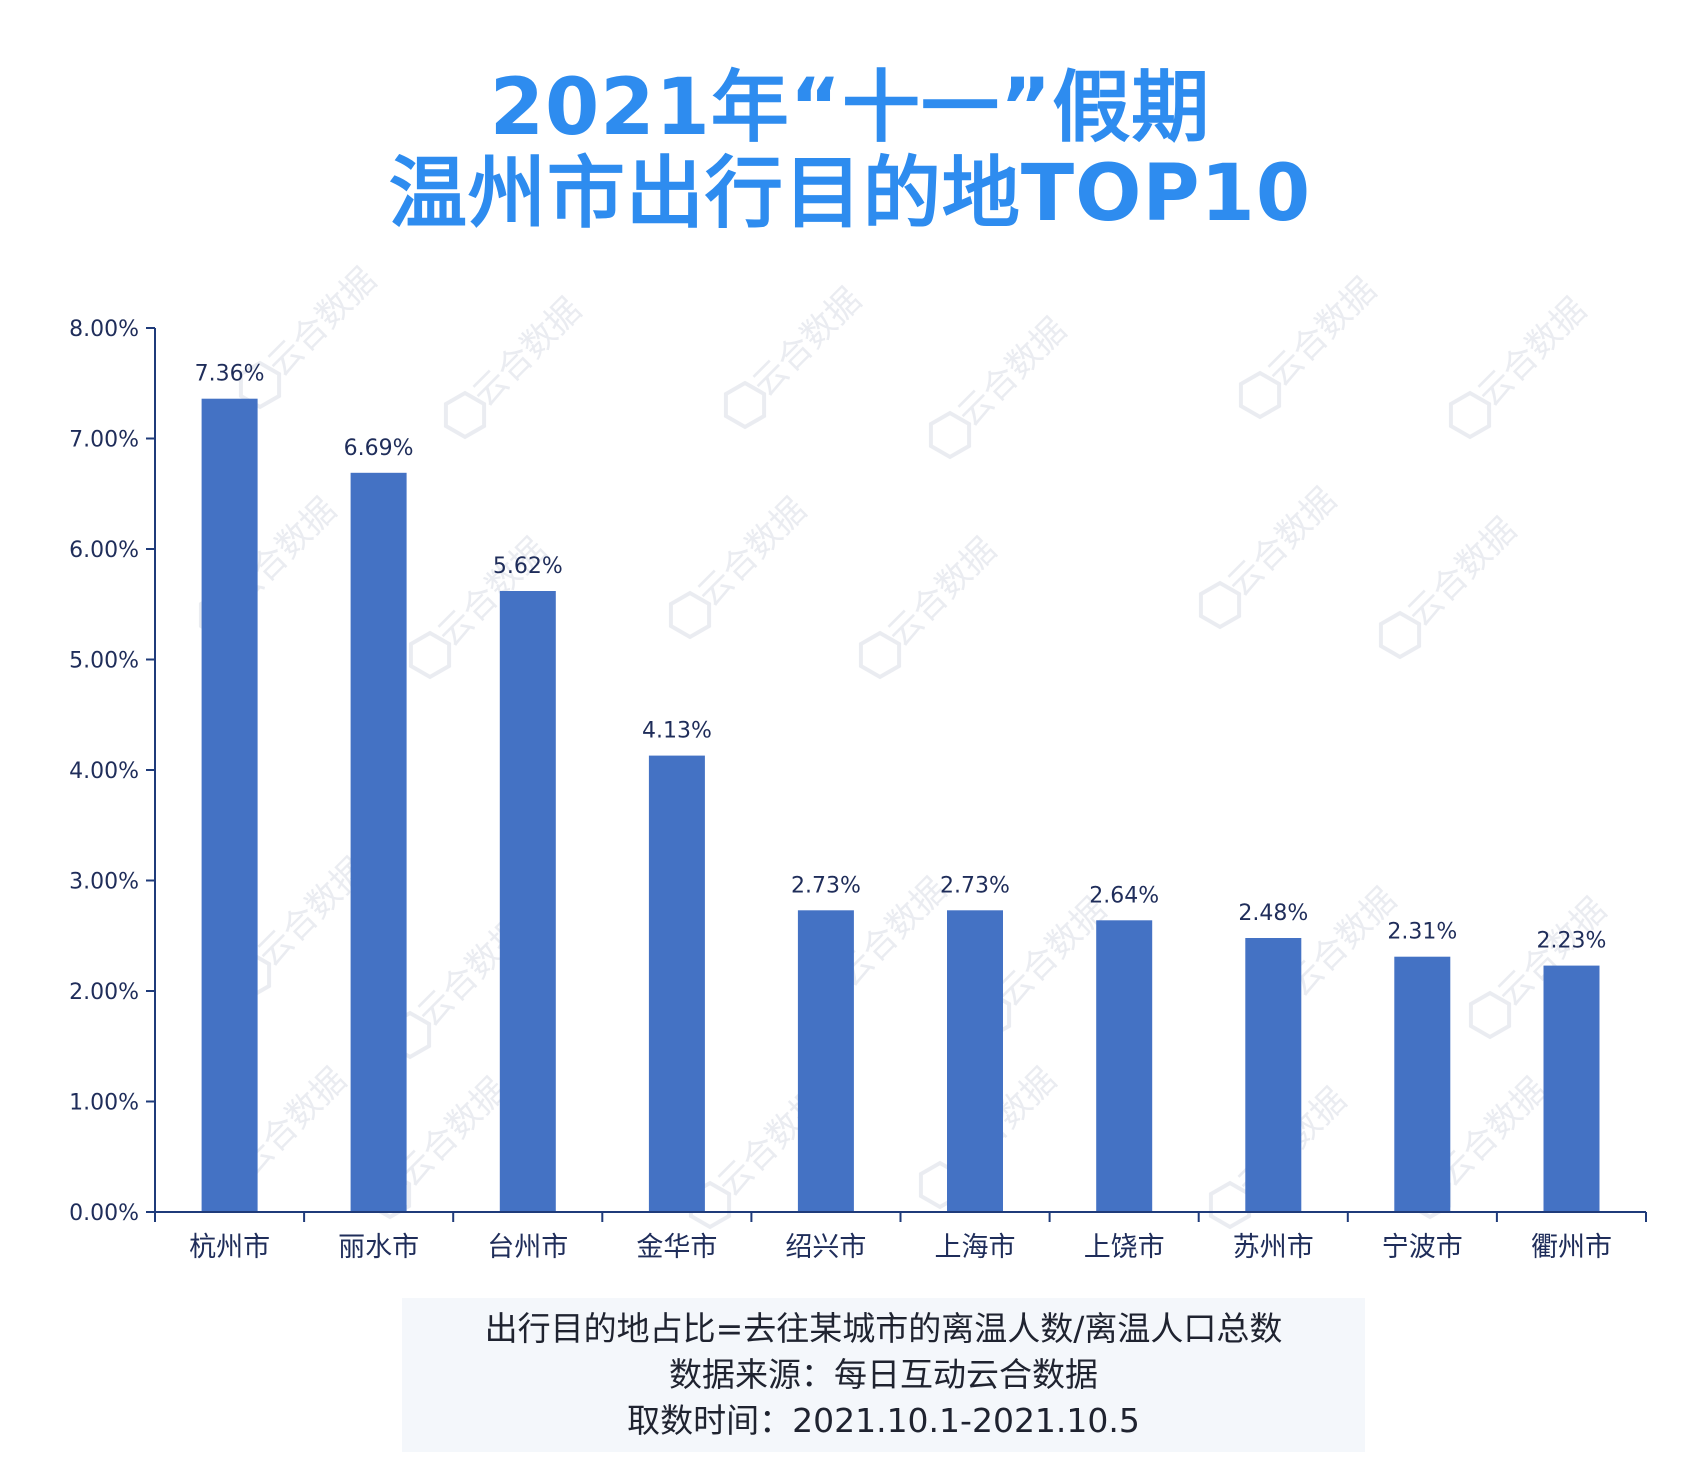 Image resolution: width=1700 pixels, height=1478 pixels. I want to click on y-tick-label: 0.00%, so click(104, 1213).